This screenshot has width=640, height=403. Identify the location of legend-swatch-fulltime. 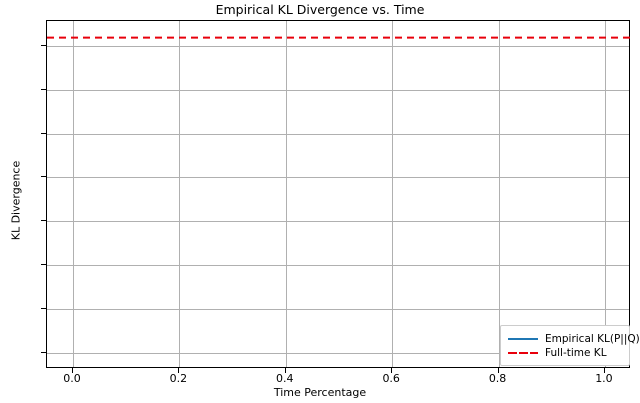
(523, 353).